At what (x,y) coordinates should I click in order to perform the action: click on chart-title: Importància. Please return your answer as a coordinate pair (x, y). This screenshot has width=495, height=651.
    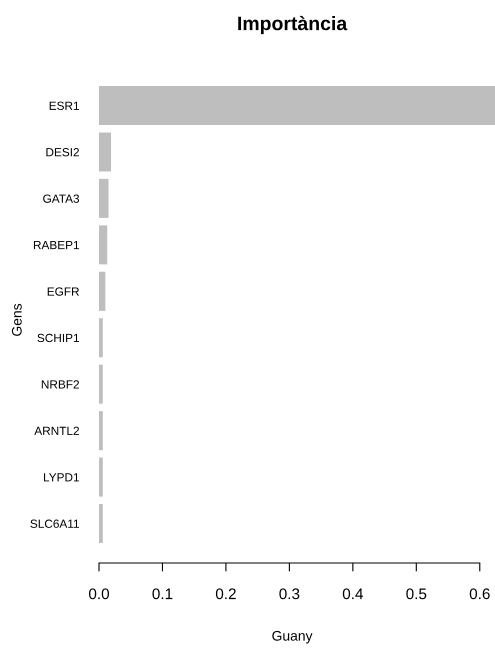
    Looking at the image, I should click on (293, 25).